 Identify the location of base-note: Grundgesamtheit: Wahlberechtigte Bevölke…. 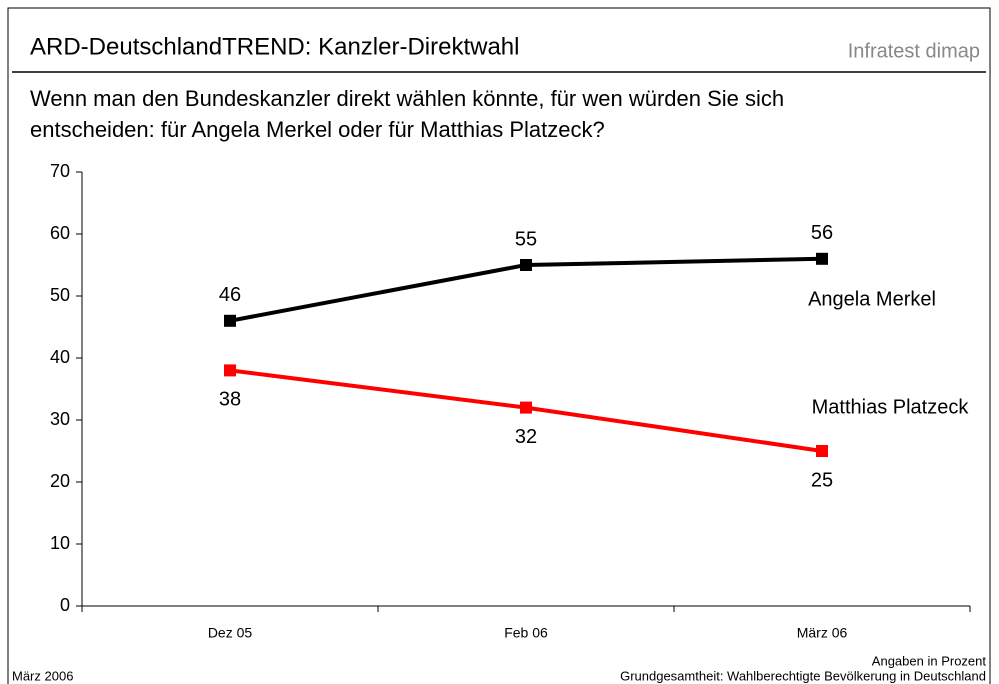
(803, 675).